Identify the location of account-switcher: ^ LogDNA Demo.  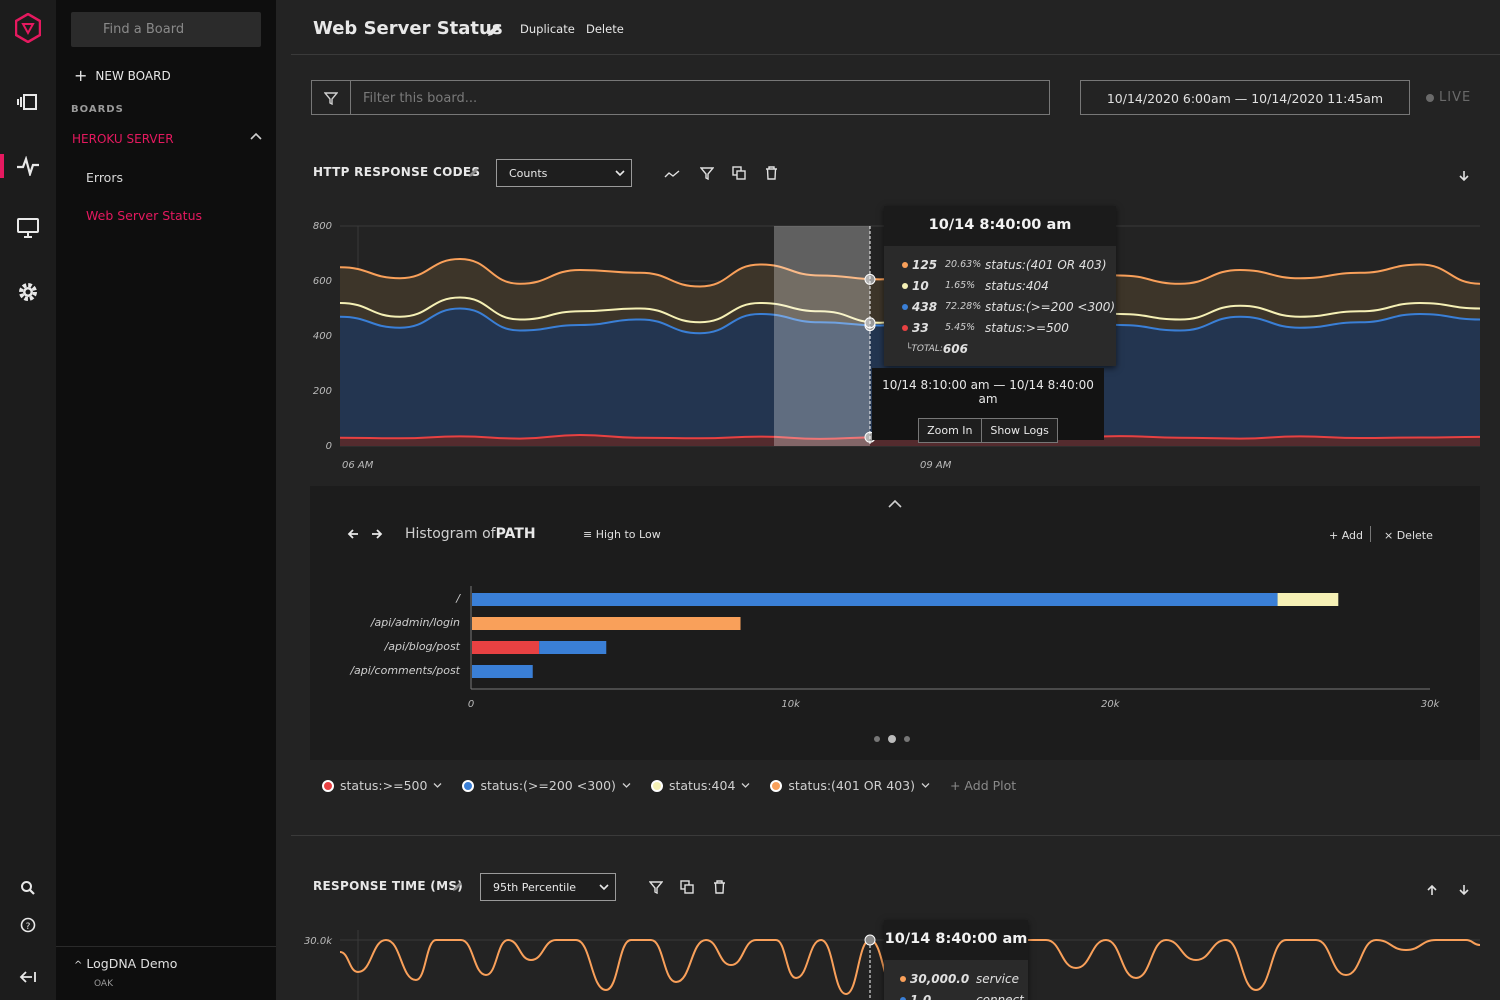
(125, 963).